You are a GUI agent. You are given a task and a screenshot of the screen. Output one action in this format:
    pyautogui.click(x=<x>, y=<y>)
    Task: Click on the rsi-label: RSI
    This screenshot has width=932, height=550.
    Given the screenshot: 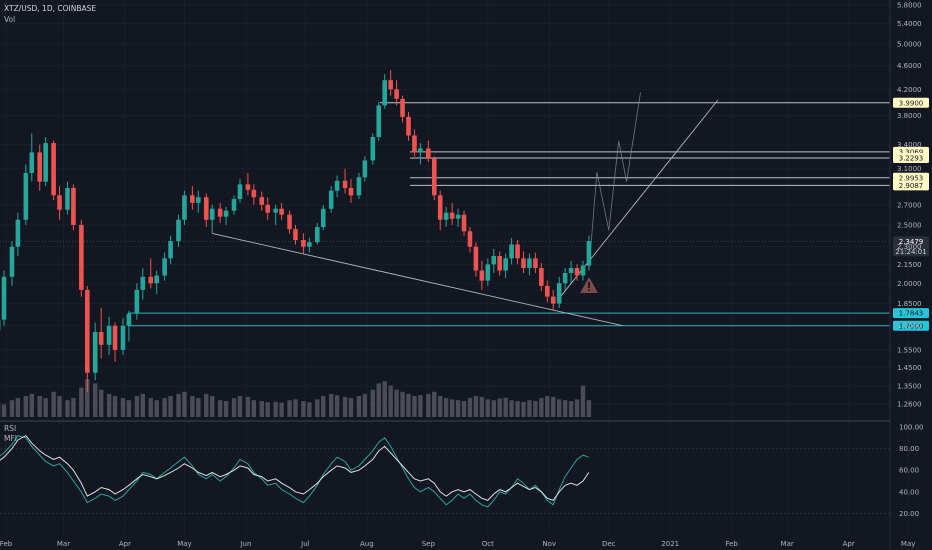 What is the action you would take?
    pyautogui.click(x=10, y=428)
    